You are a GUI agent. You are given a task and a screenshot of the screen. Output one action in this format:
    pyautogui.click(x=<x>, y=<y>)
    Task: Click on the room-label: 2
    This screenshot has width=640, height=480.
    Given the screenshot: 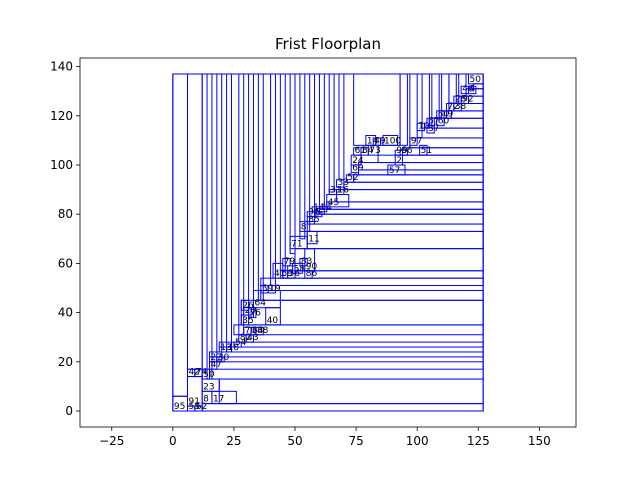 What is the action you would take?
    pyautogui.click(x=399, y=161)
    